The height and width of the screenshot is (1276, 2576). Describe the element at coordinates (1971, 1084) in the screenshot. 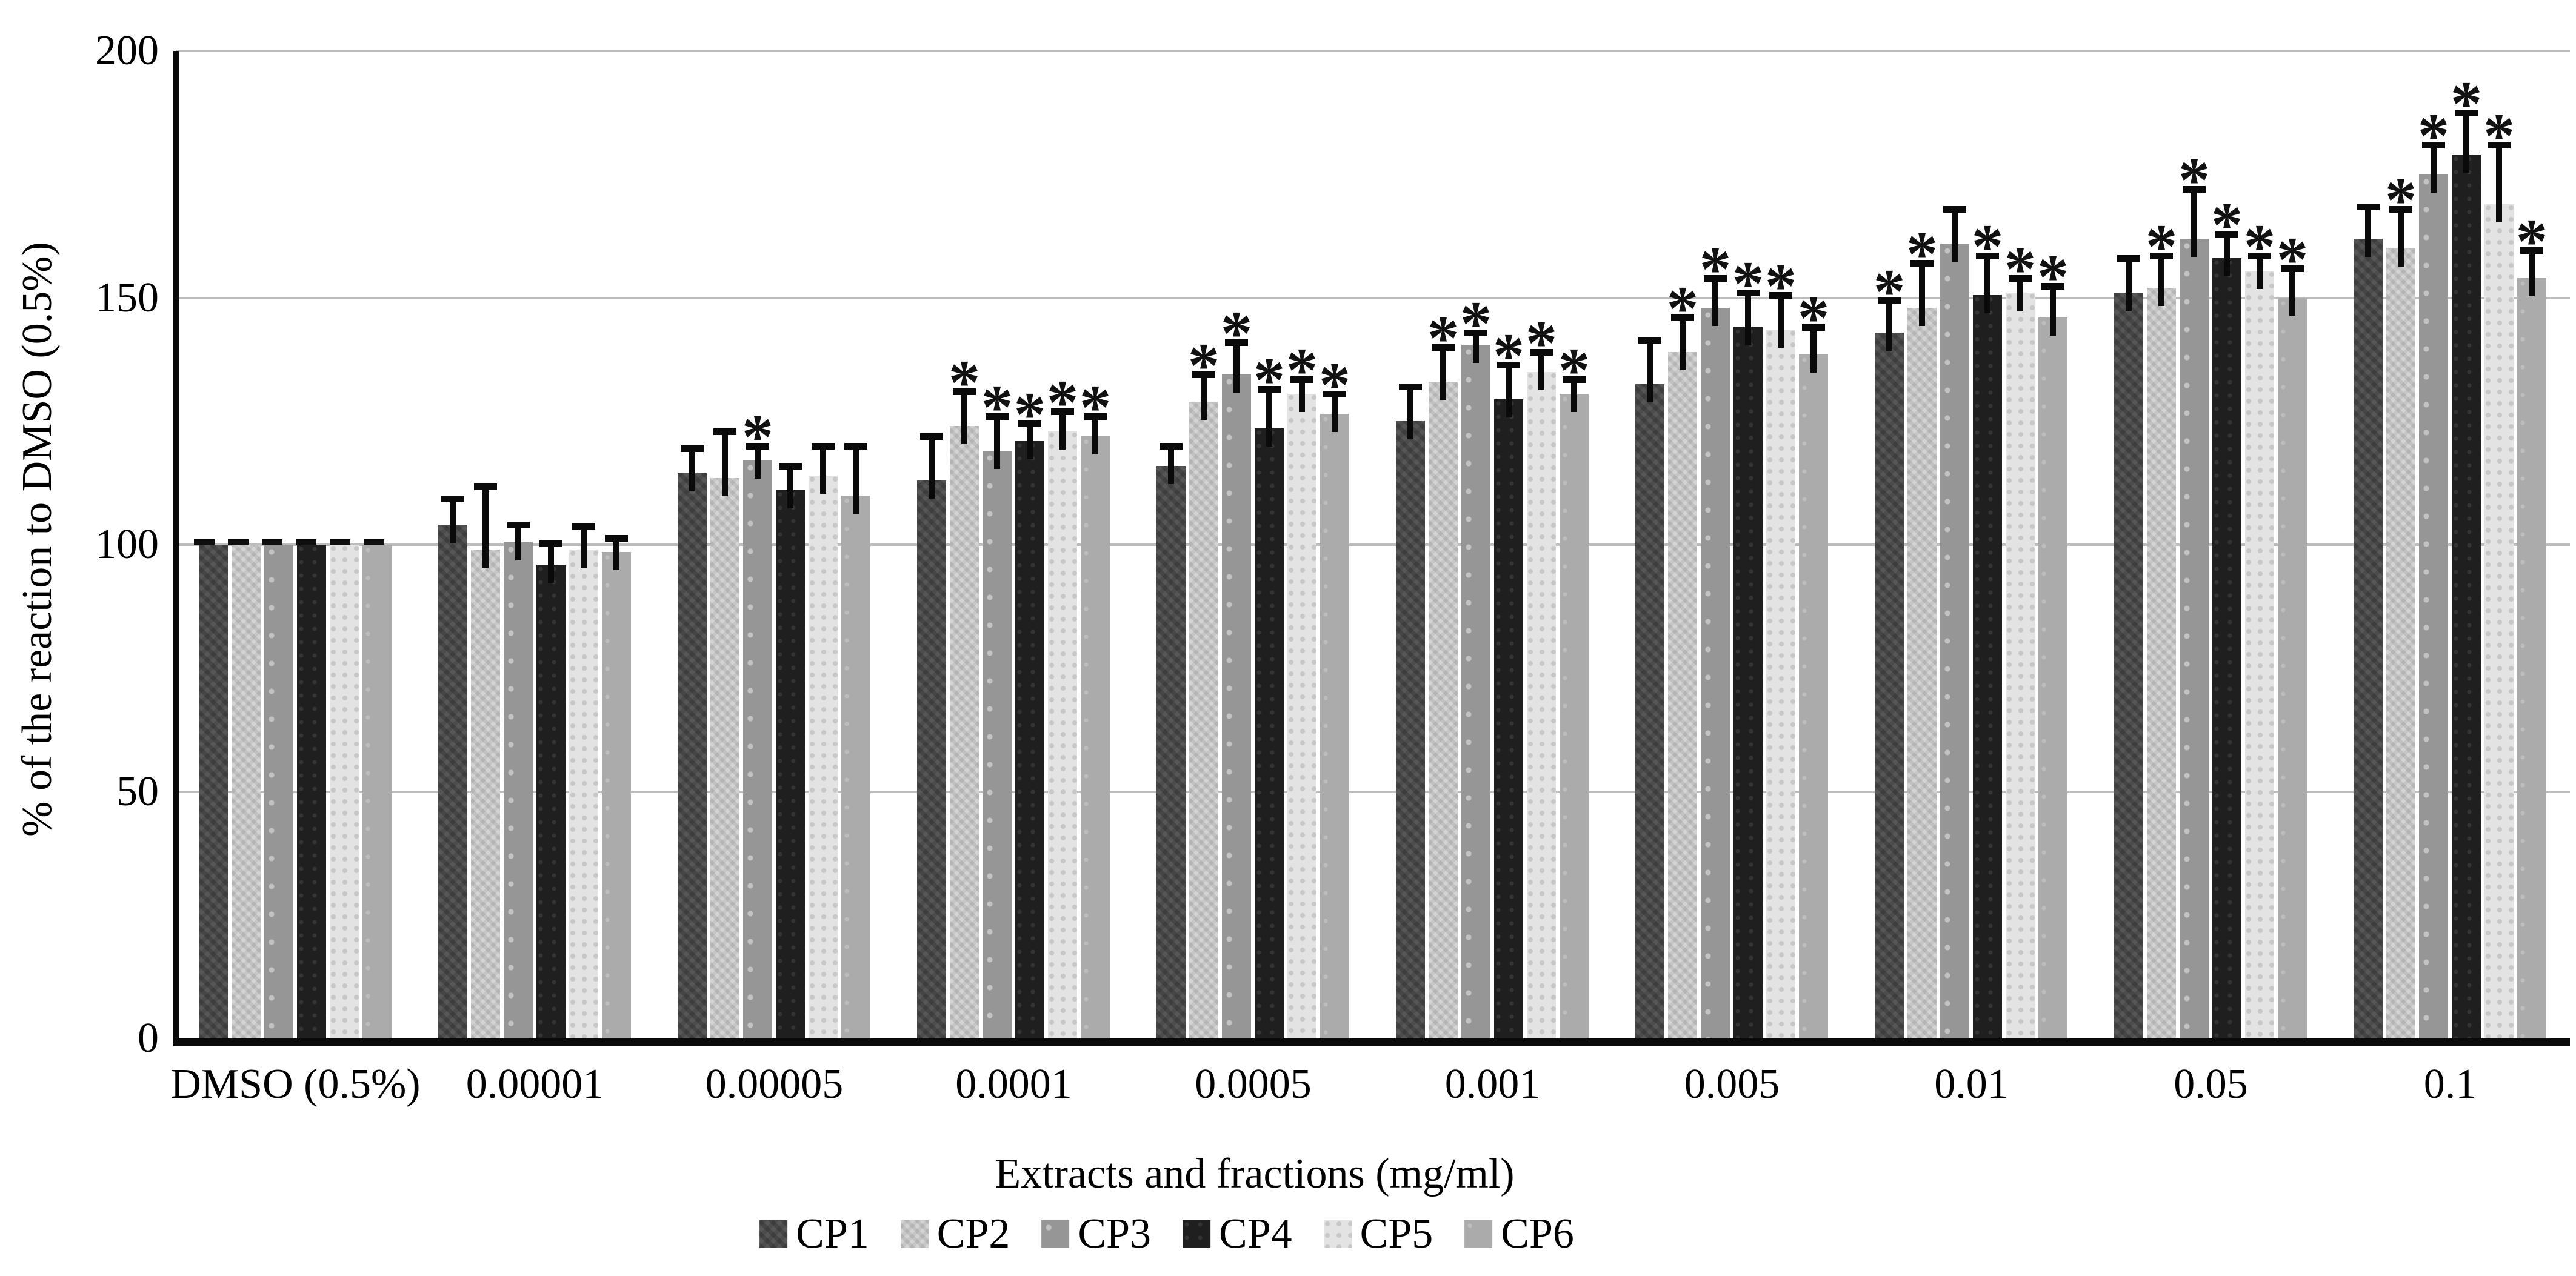

I see `x-tick-label-7: 0.01` at that location.